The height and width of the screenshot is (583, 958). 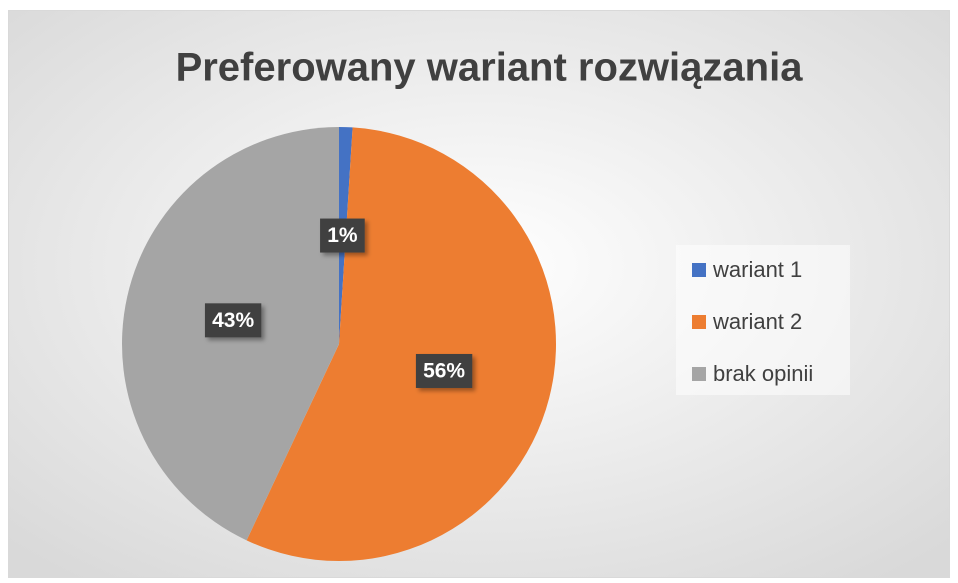 I want to click on chart-title: Preferowany wariant rozwiązania, so click(x=490, y=68).